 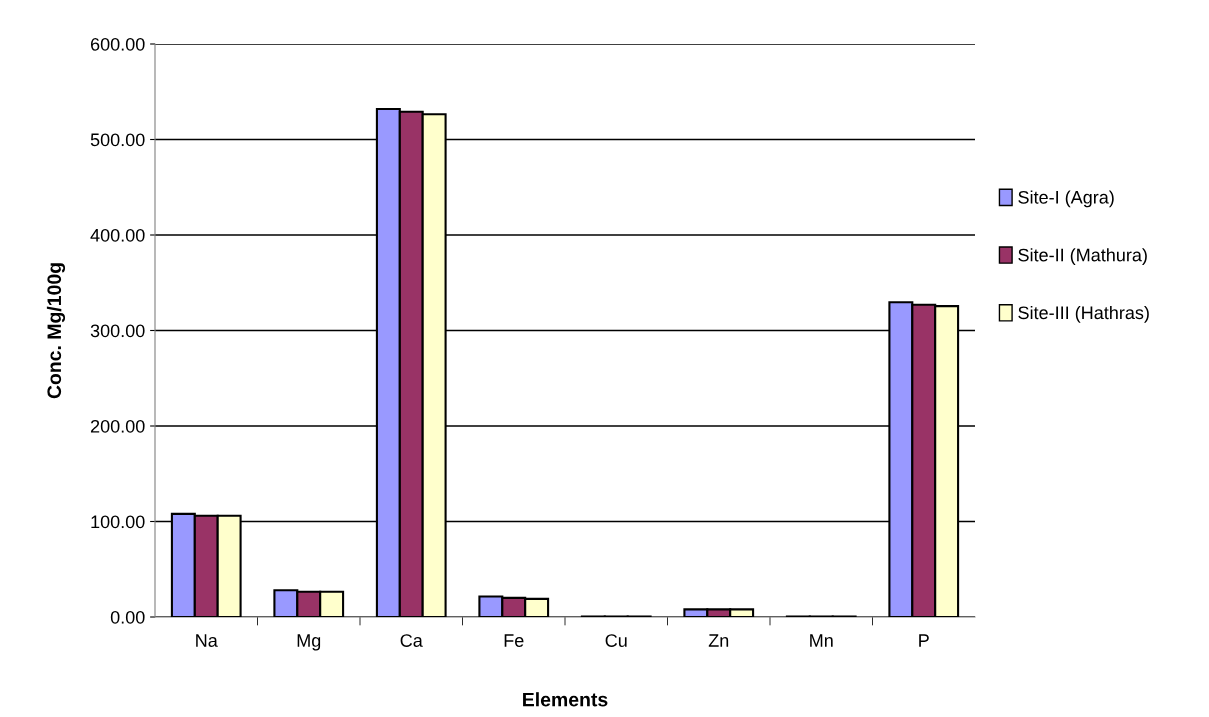 What do you see at coordinates (616, 640) in the screenshot?
I see `x-tick-label: Cu` at bounding box center [616, 640].